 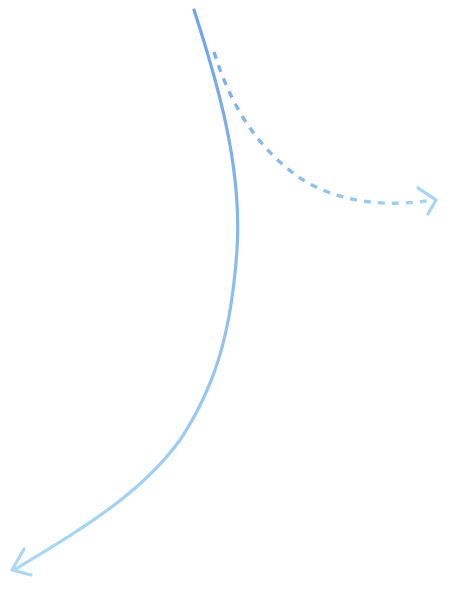 I want to click on branch-arrow, so click(x=325, y=133).